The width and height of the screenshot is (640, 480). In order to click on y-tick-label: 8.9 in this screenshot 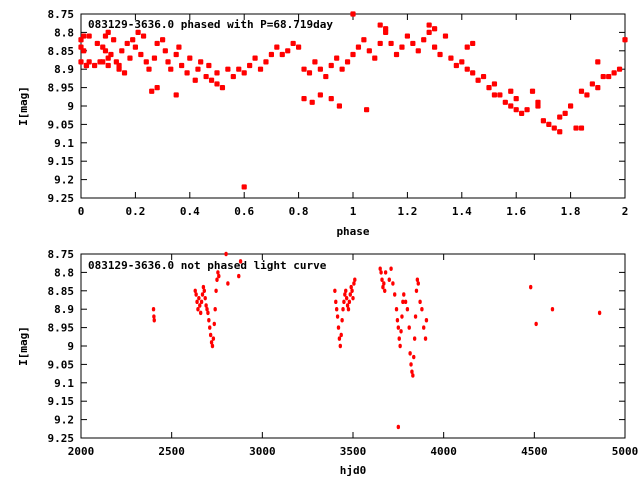, I will do `click(64, 309)`.